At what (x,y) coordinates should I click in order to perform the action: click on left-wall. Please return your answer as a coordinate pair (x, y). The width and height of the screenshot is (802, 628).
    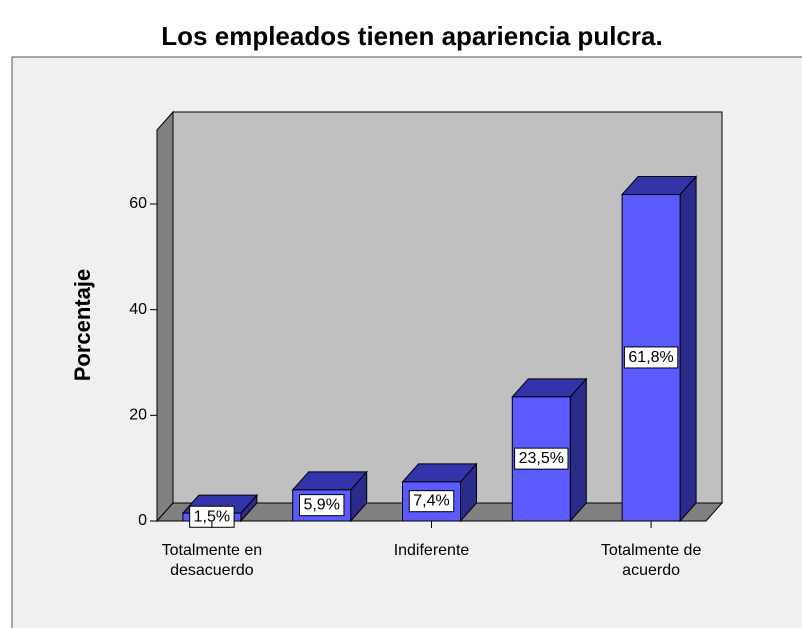
    Looking at the image, I should click on (165, 316).